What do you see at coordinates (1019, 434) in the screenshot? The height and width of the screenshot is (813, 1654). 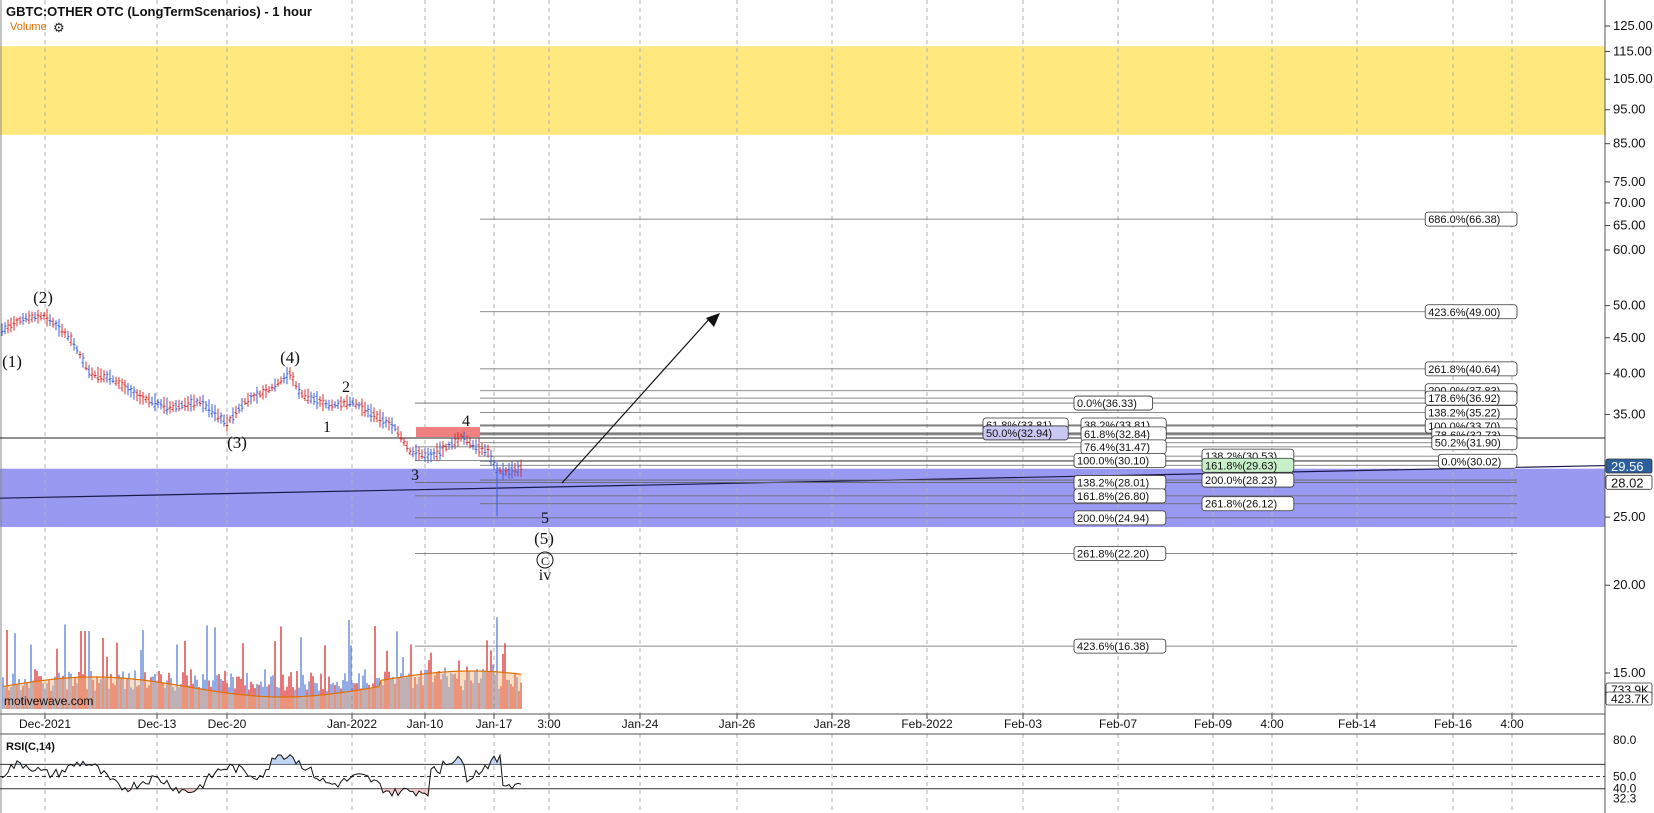 I see `fib-label: 50.0%(32.94)` at bounding box center [1019, 434].